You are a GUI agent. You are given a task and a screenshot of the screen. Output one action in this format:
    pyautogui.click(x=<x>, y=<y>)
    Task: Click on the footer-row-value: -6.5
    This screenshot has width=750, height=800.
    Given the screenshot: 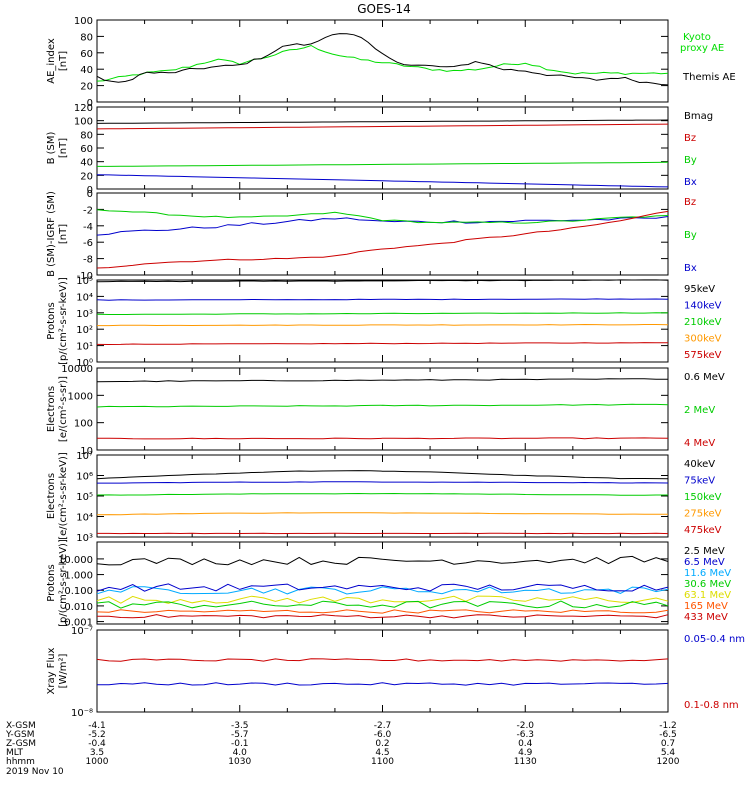 What is the action you would take?
    pyautogui.click(x=668, y=735)
    